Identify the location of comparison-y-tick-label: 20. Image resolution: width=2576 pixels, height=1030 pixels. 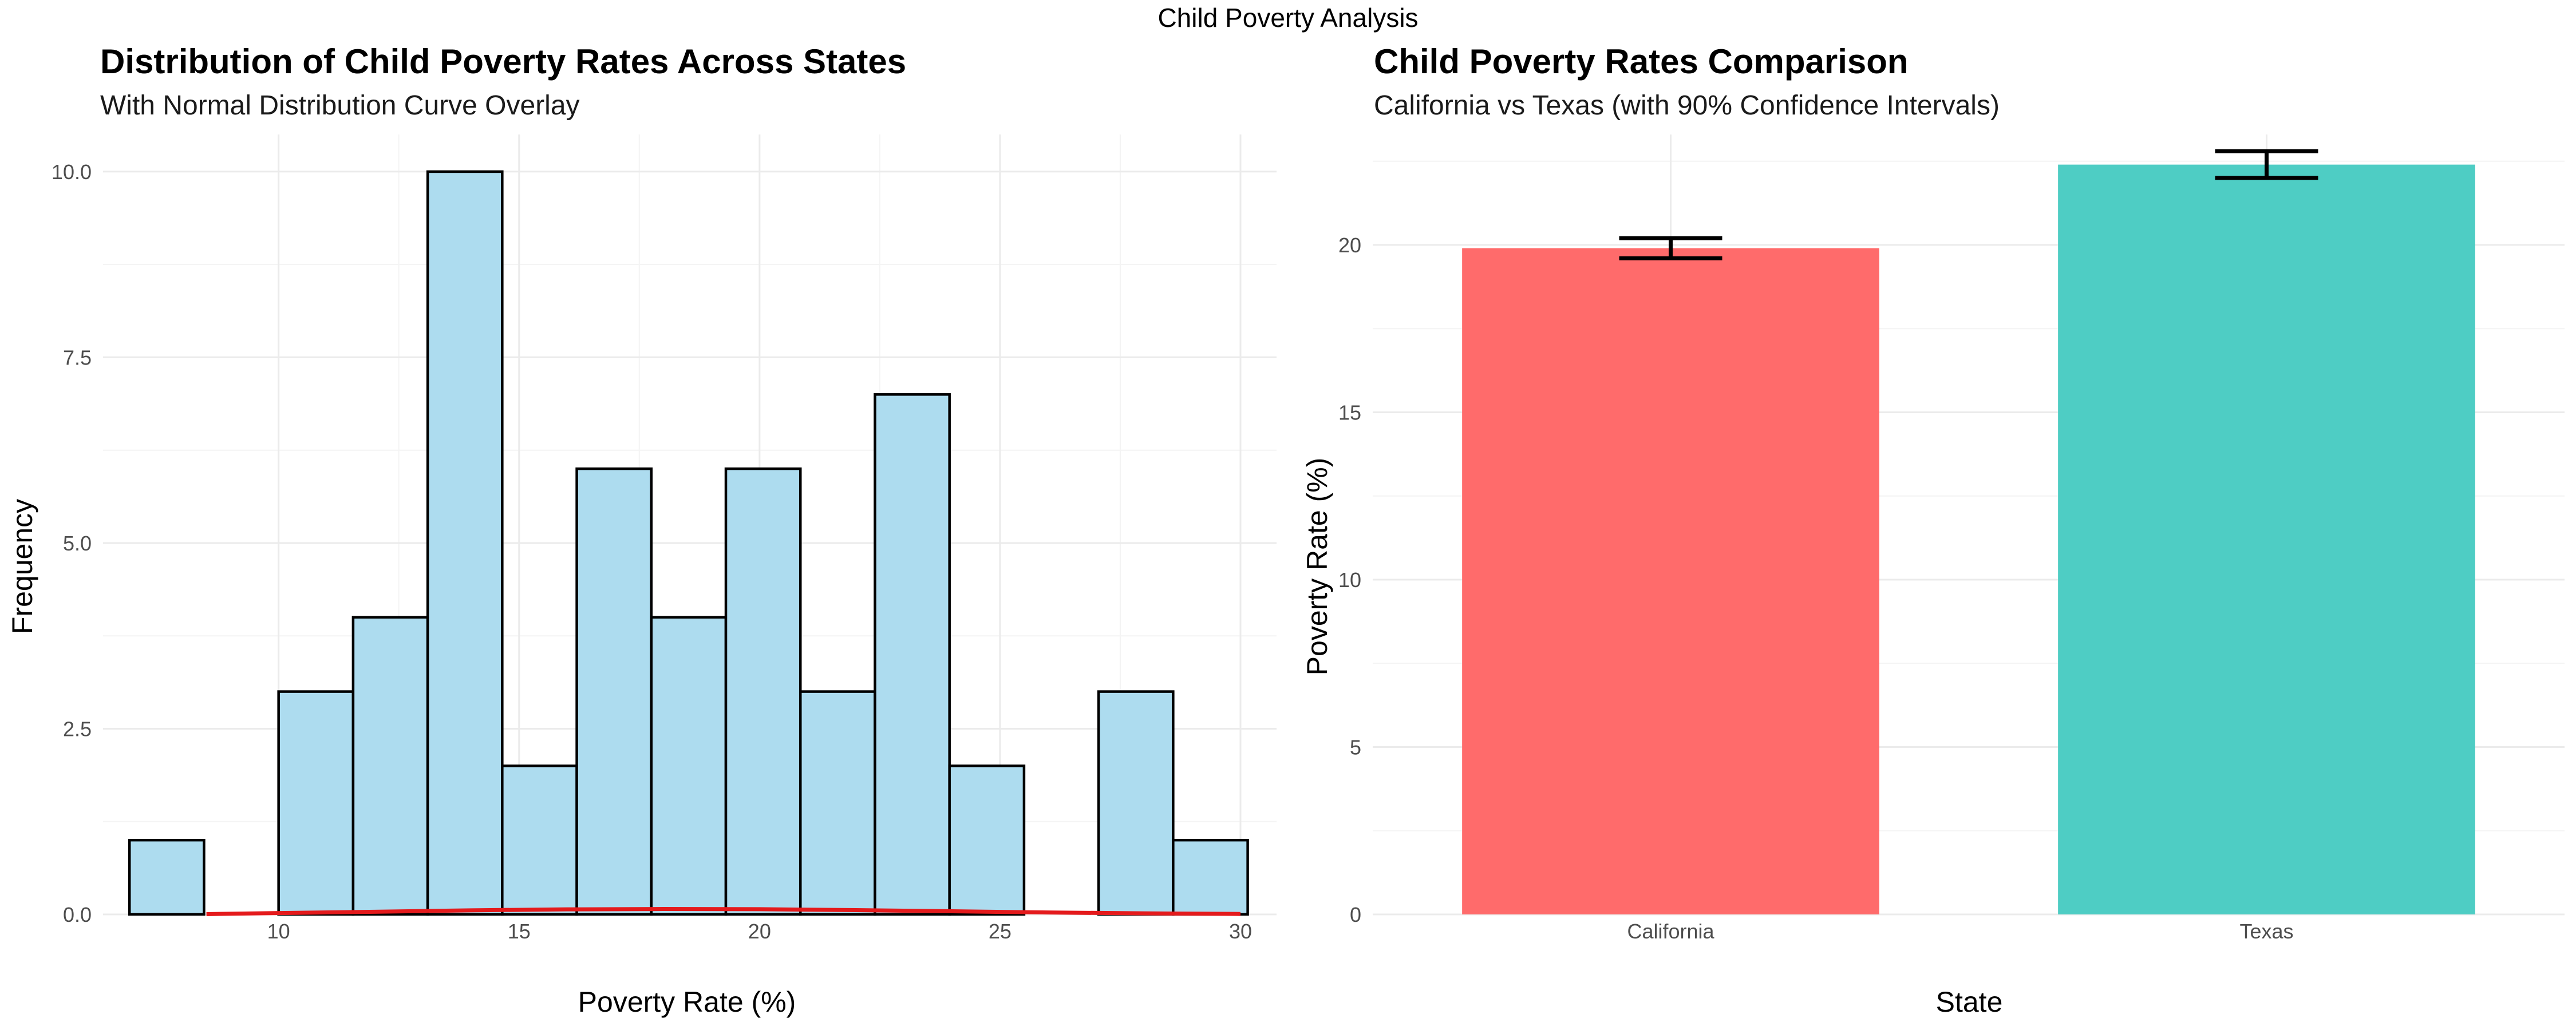
(1349, 245).